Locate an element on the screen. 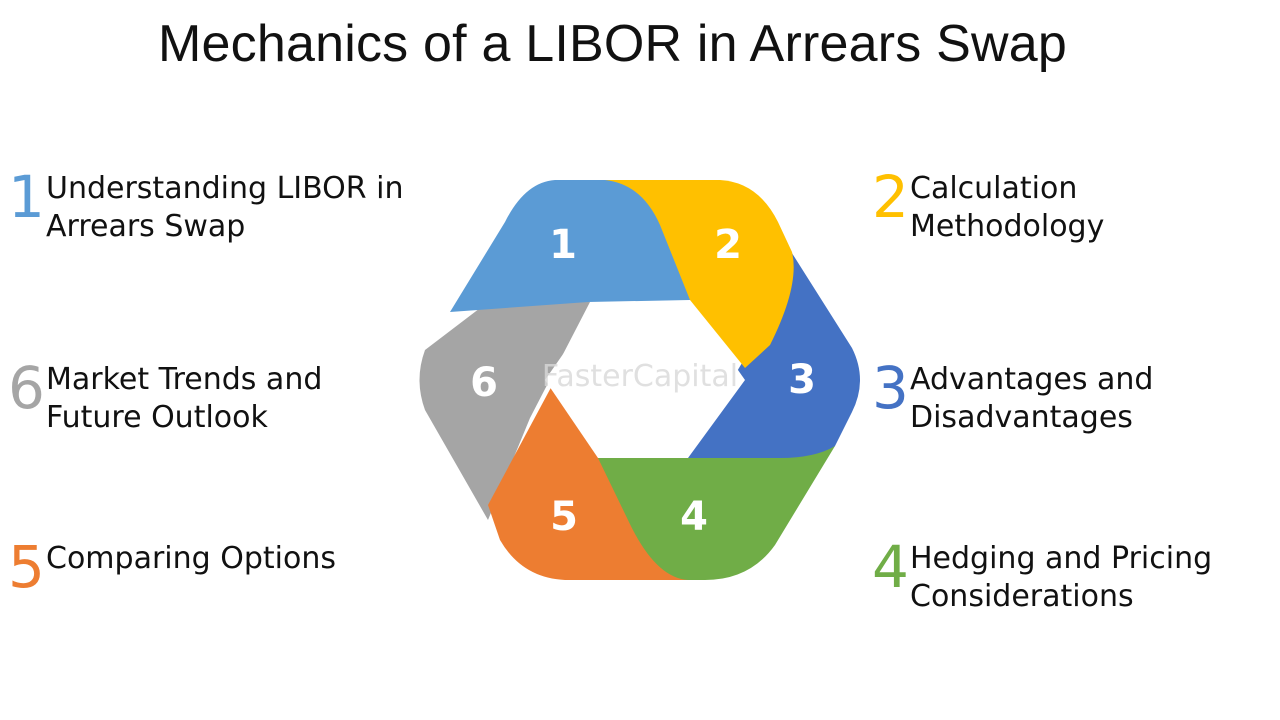 This screenshot has height=720, width=1280. list-item-4: 4 Hedging and Pricing Considerations is located at coordinates (1042, 574).